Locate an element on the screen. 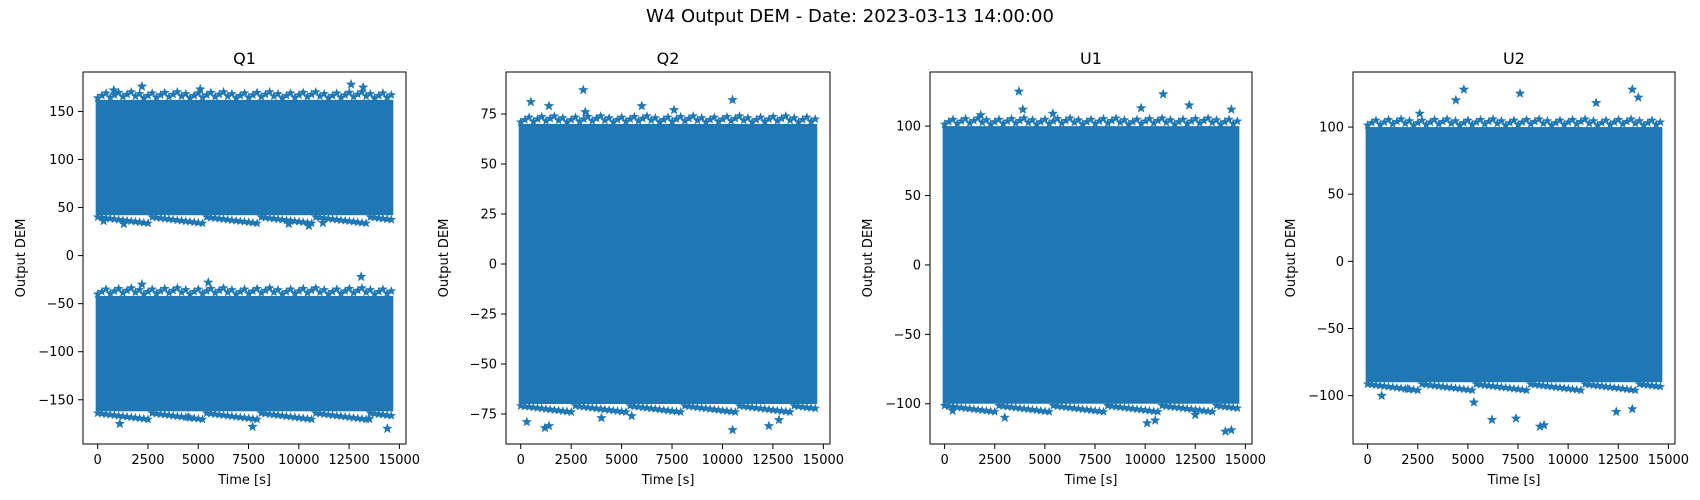  y-tick-label: 0 is located at coordinates (1340, 262).